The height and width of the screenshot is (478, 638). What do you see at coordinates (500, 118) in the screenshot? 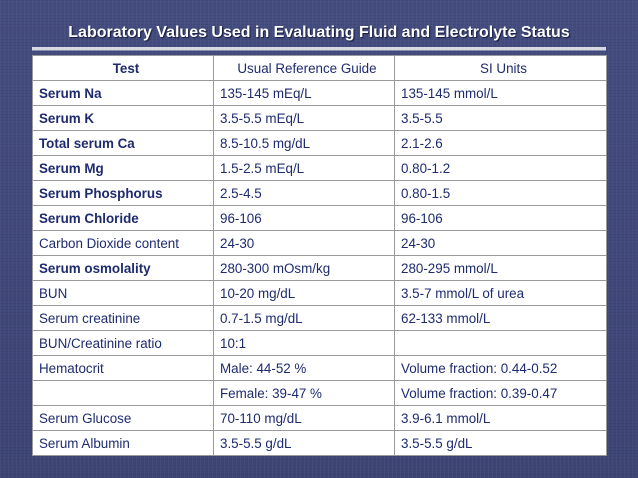
I see `si-units-cell: 3.5-5.5` at bounding box center [500, 118].